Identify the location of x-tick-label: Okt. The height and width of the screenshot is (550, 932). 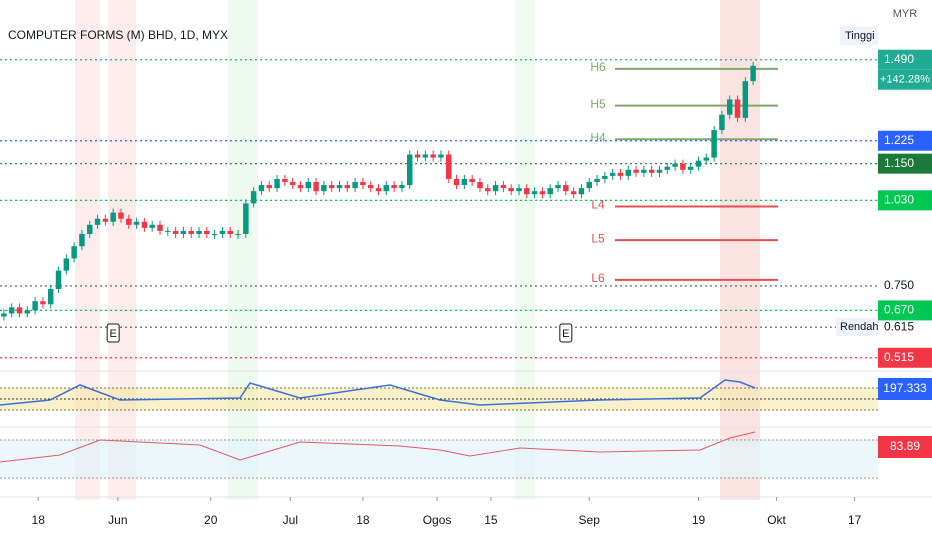
(776, 520).